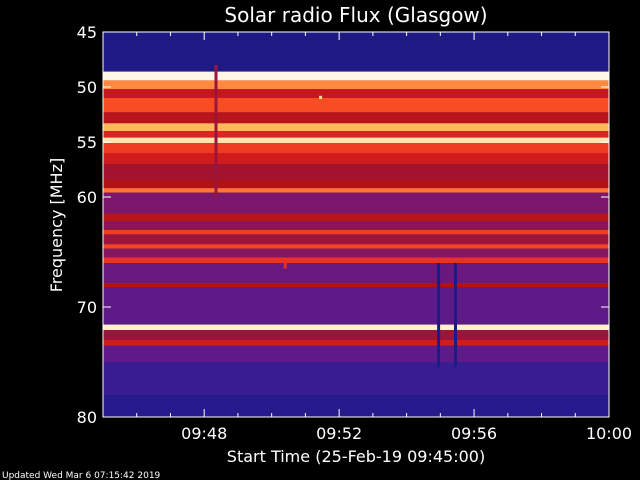 Image resolution: width=640 pixels, height=480 pixels. I want to click on chart-title: Solar radio Flux (Glasgow), so click(355, 15).